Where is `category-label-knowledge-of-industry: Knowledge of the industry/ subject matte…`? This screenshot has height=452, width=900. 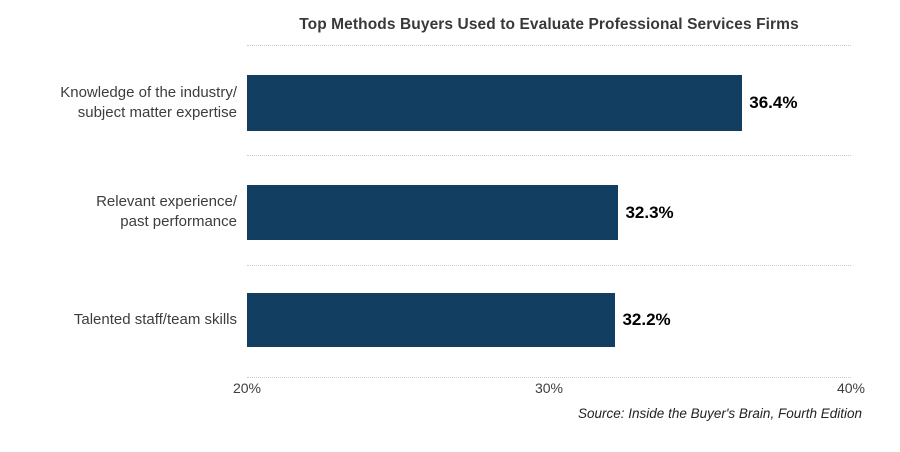
category-label-knowledge-of-industry: Knowledge of the industry/ subject matte… is located at coordinates (148, 102).